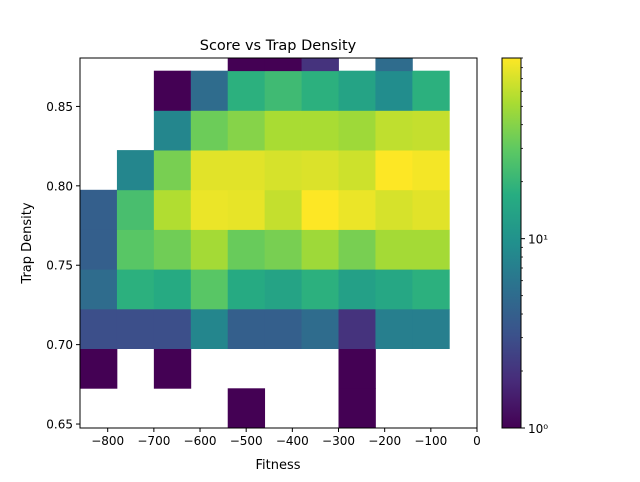  Describe the element at coordinates (511, 243) in the screenshot. I see `colorbar-gradient` at that location.